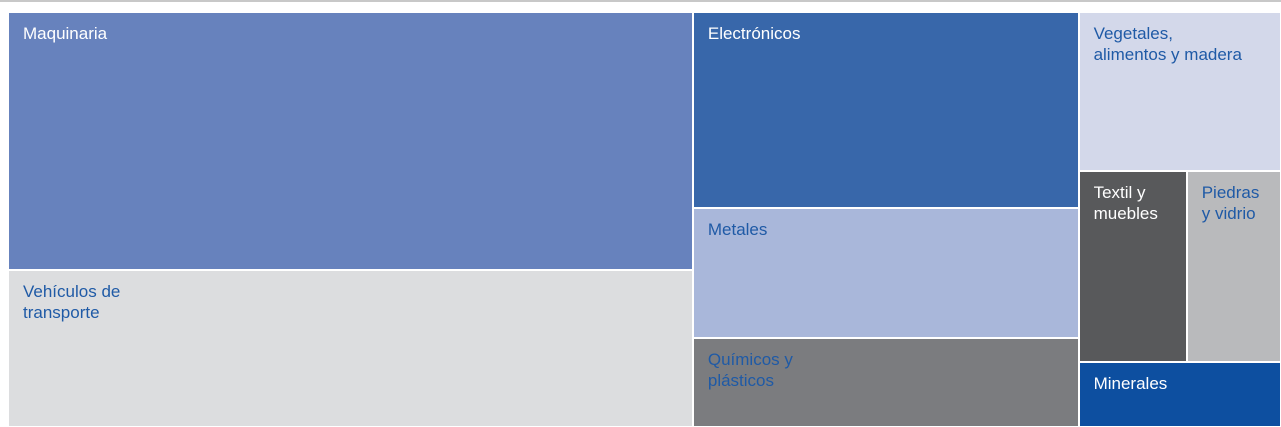  What do you see at coordinates (754, 33) in the screenshot?
I see `cell-label: Electrónicos` at bounding box center [754, 33].